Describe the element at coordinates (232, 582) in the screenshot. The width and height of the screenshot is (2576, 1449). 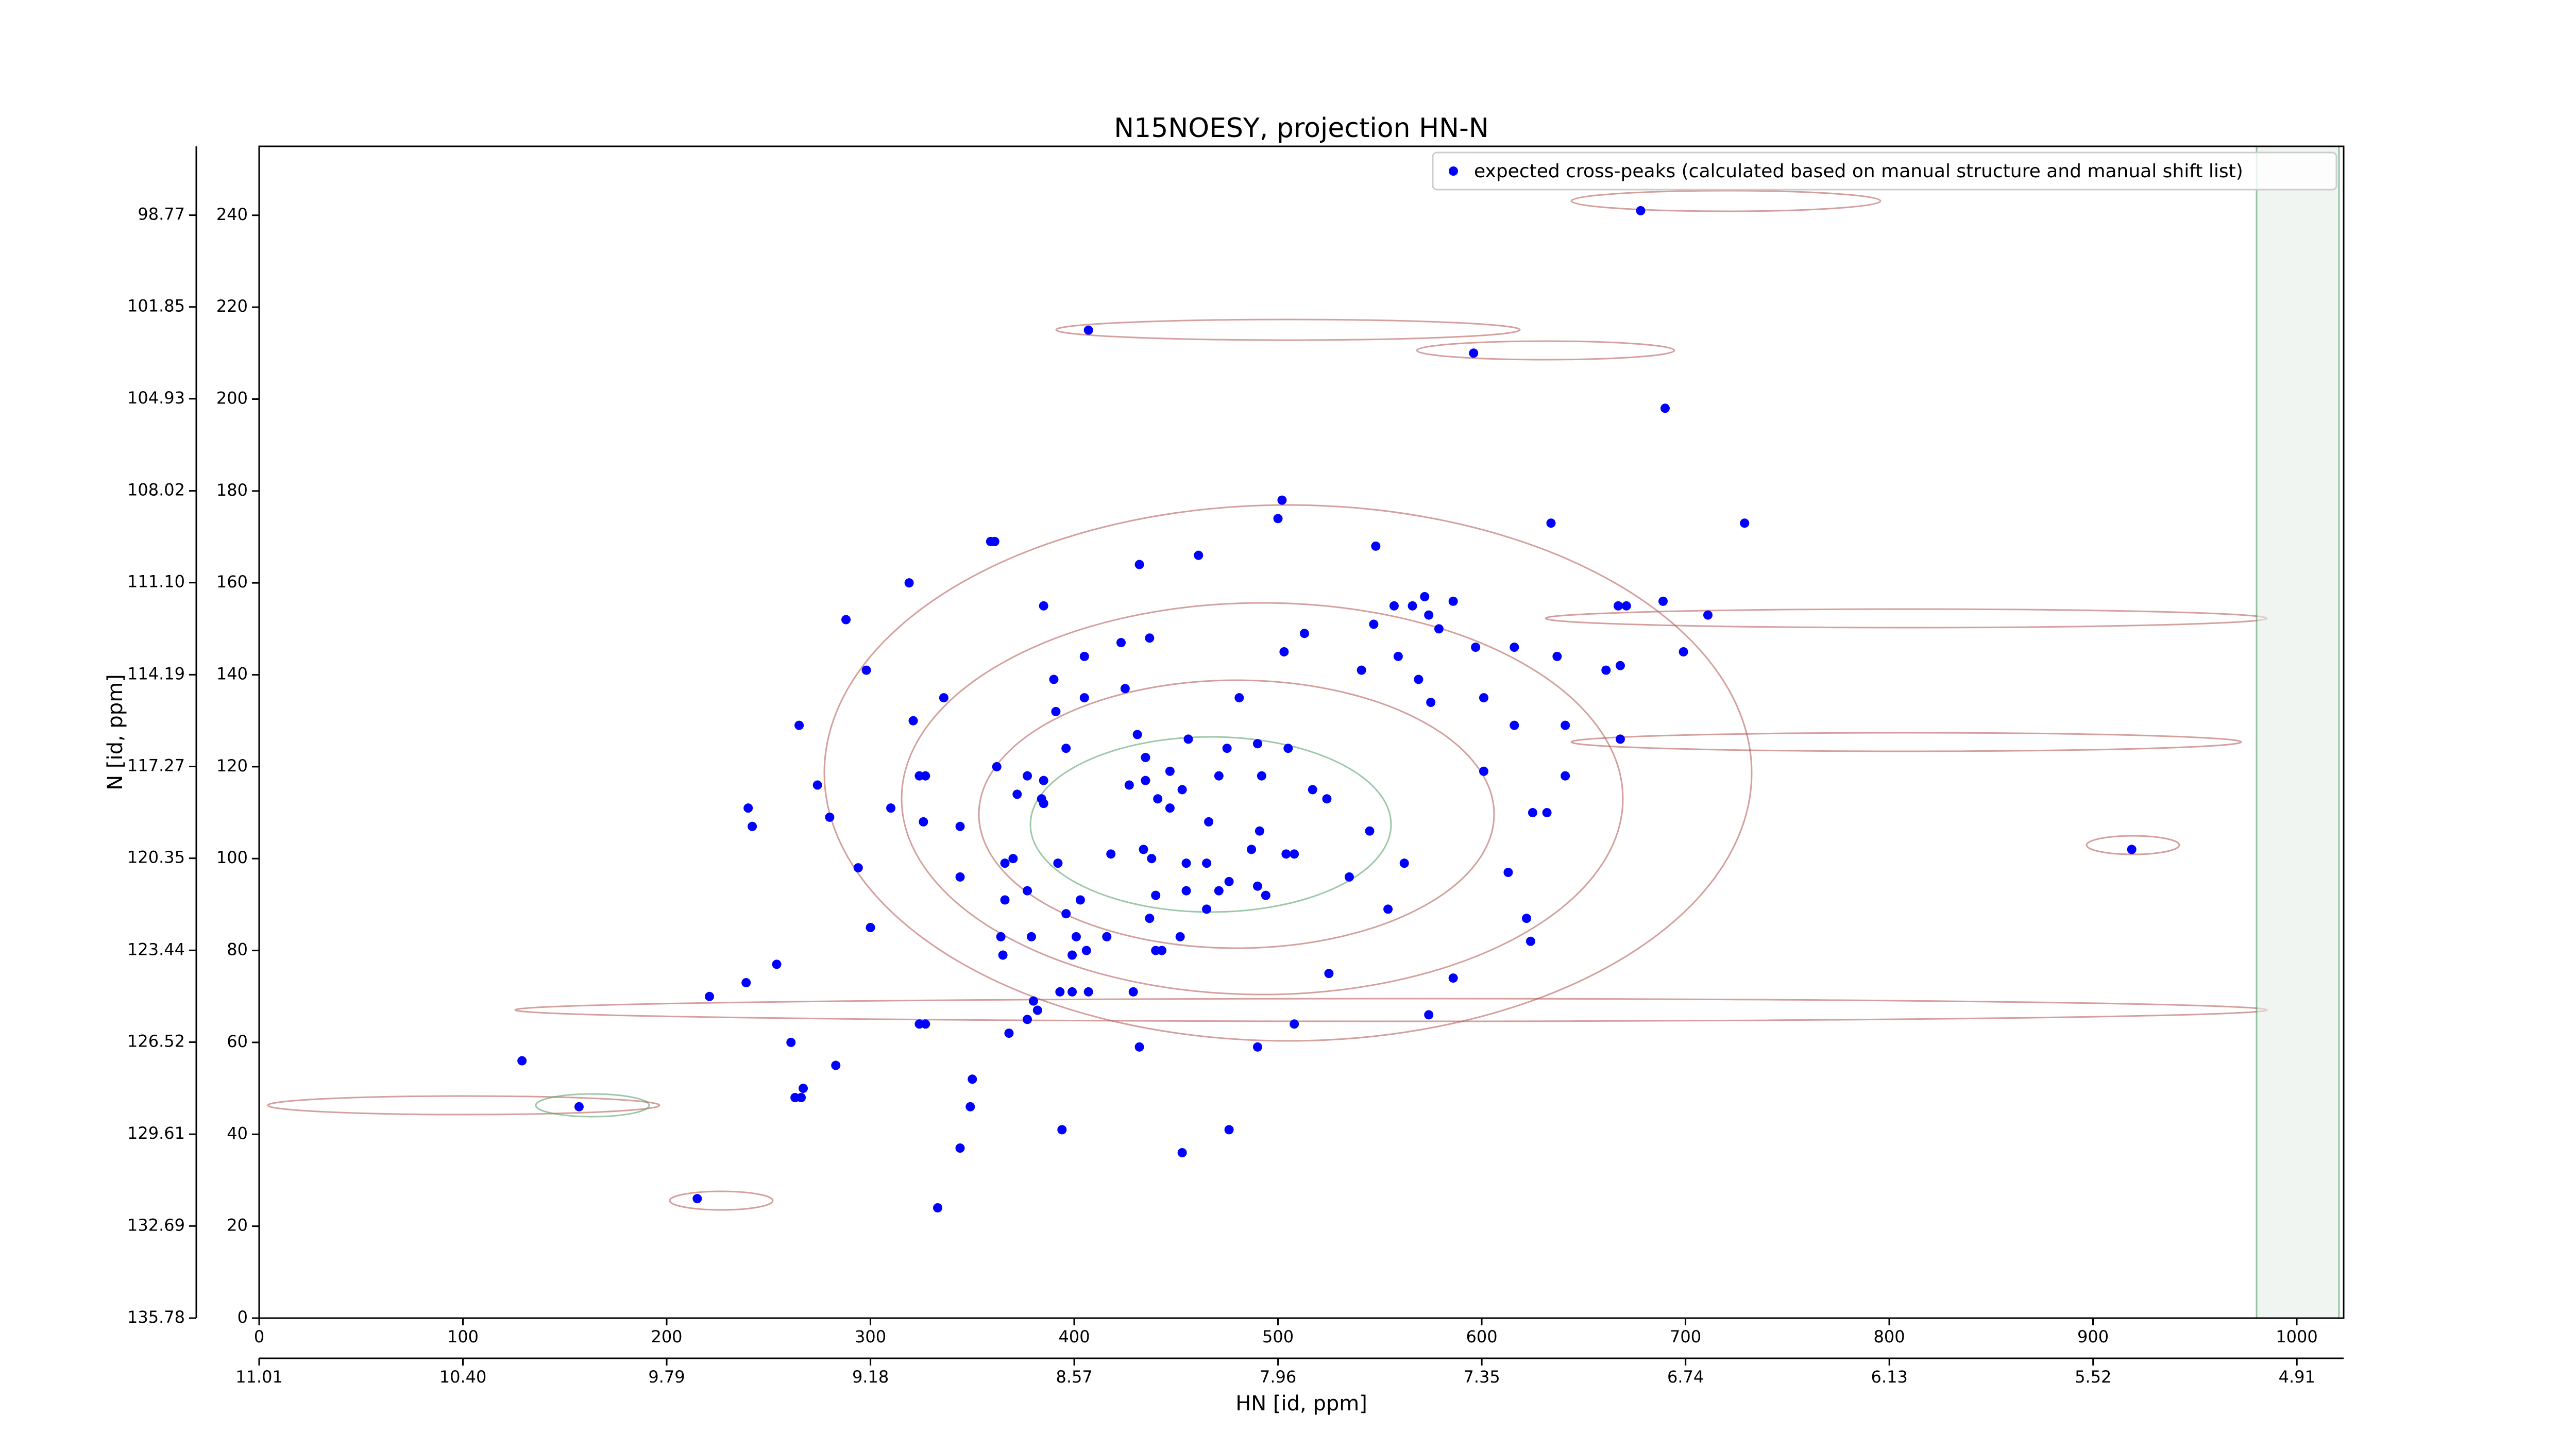
I see `y-tick-label: 160` at that location.